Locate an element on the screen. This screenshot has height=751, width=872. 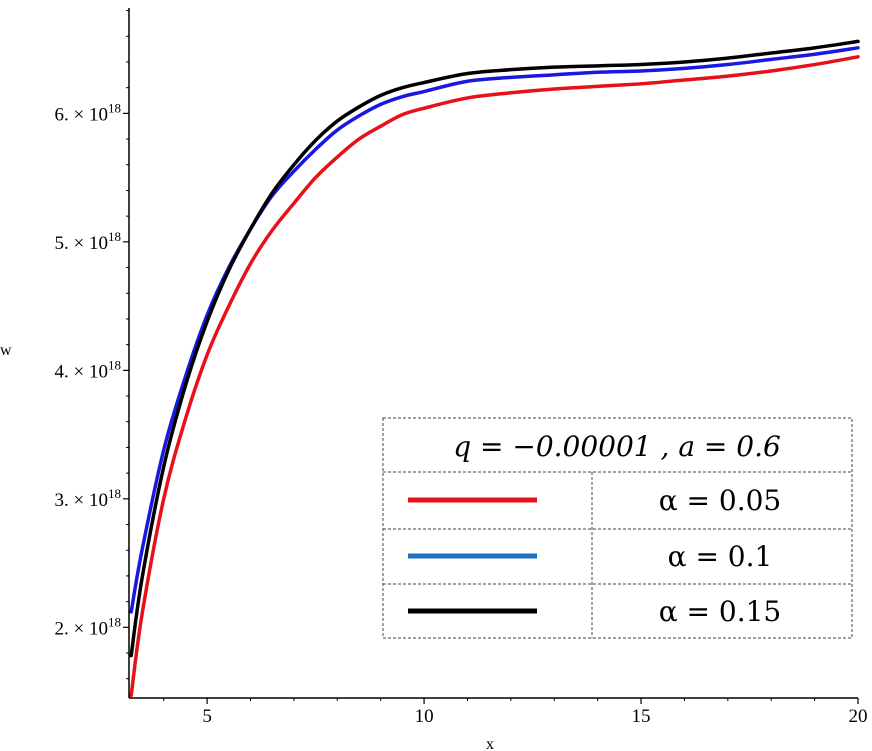
legend-label-2: α = 0.1 is located at coordinates (720, 556).